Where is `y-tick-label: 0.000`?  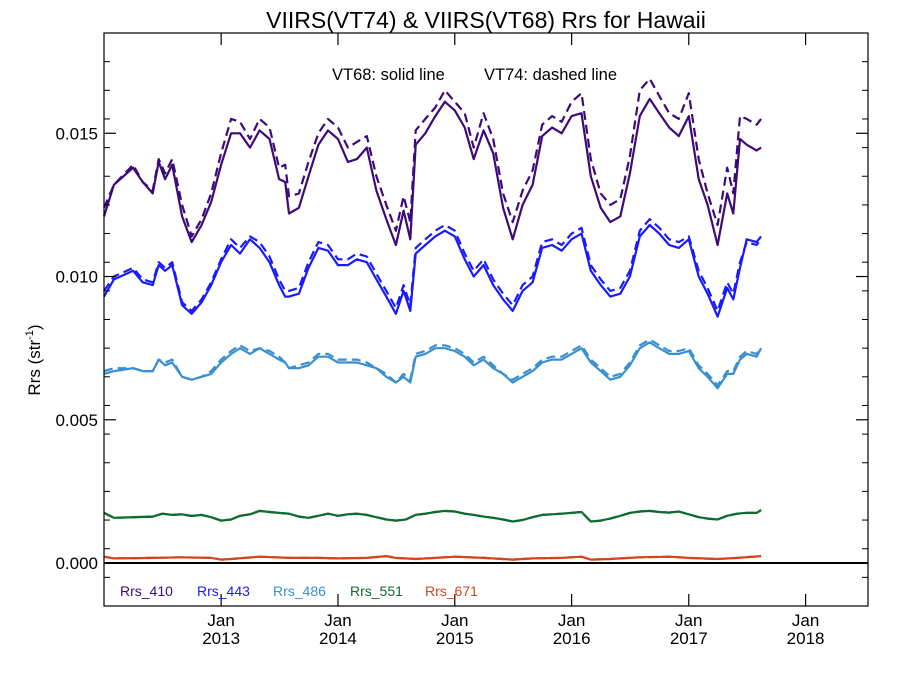
y-tick-label: 0.000 is located at coordinates (76, 563).